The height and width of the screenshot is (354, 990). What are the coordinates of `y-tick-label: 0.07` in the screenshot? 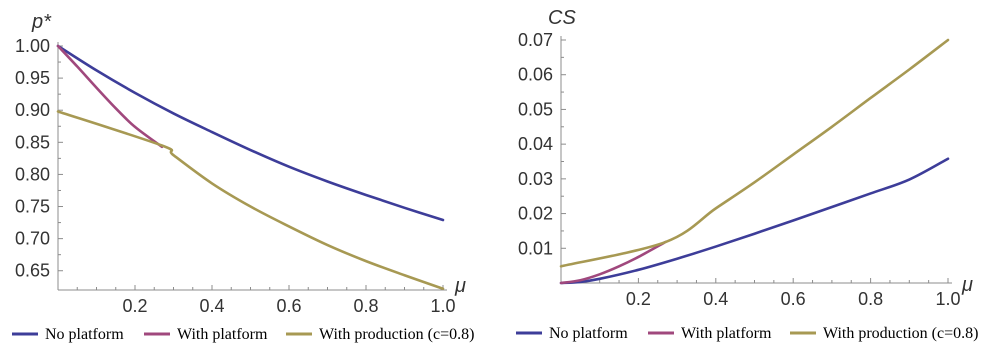 It's located at (535, 40).